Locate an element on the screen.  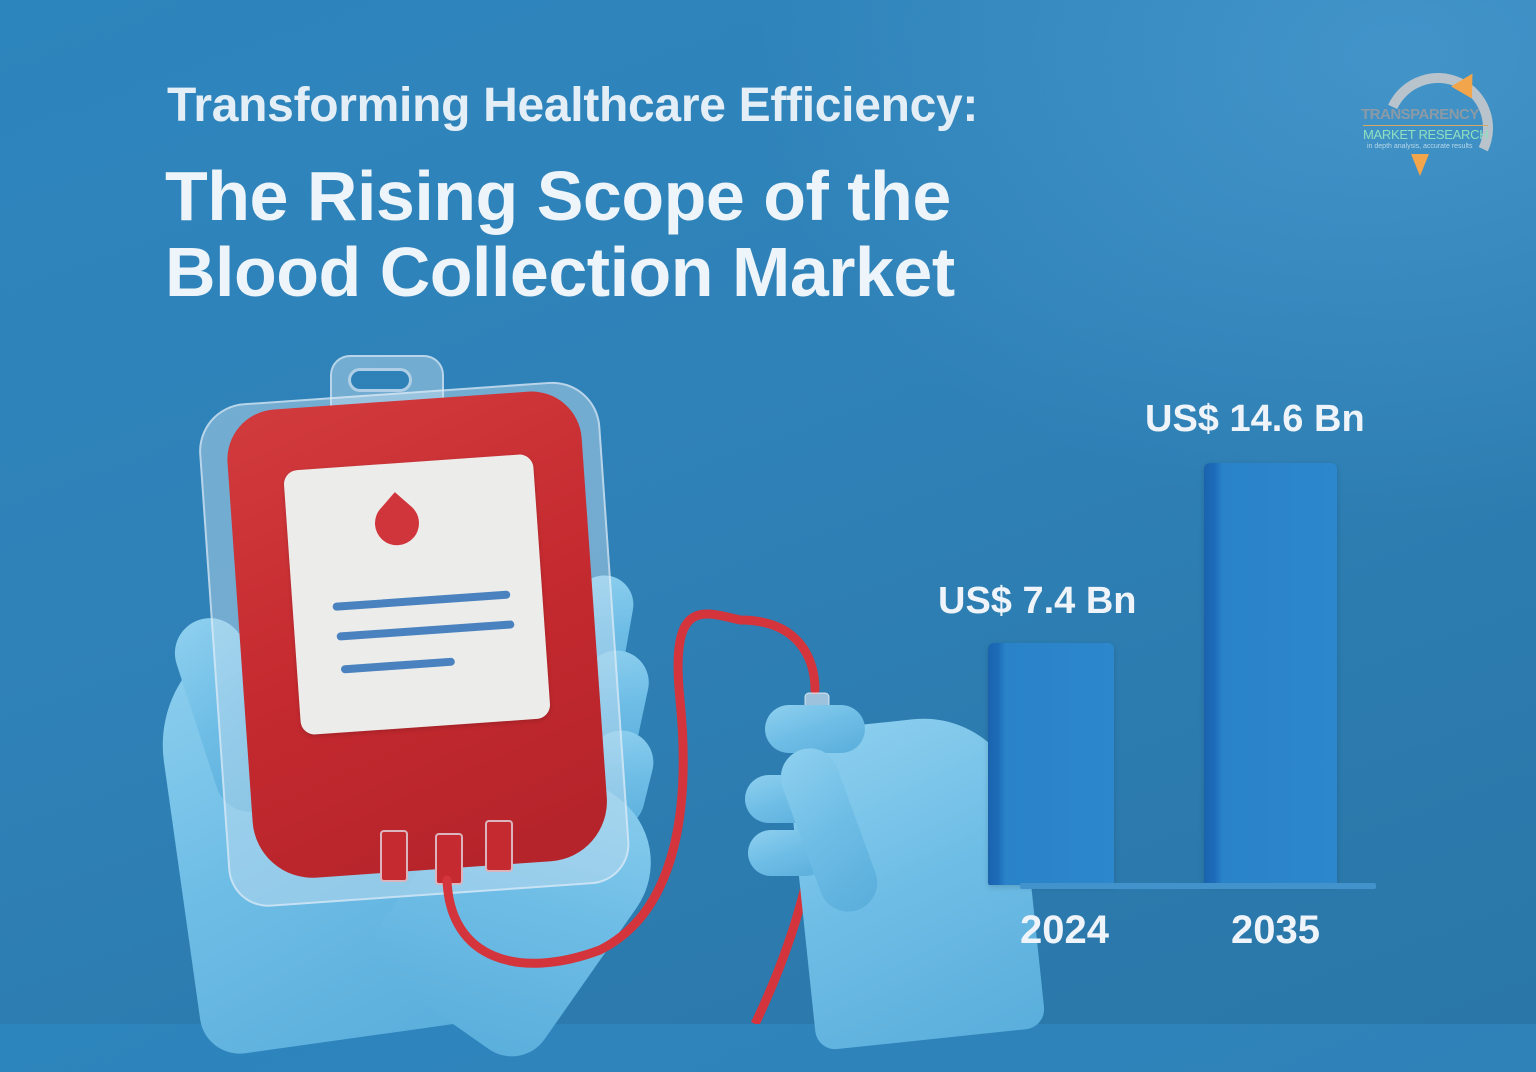
logo-arrow-down-icon is located at coordinates (1420, 165).